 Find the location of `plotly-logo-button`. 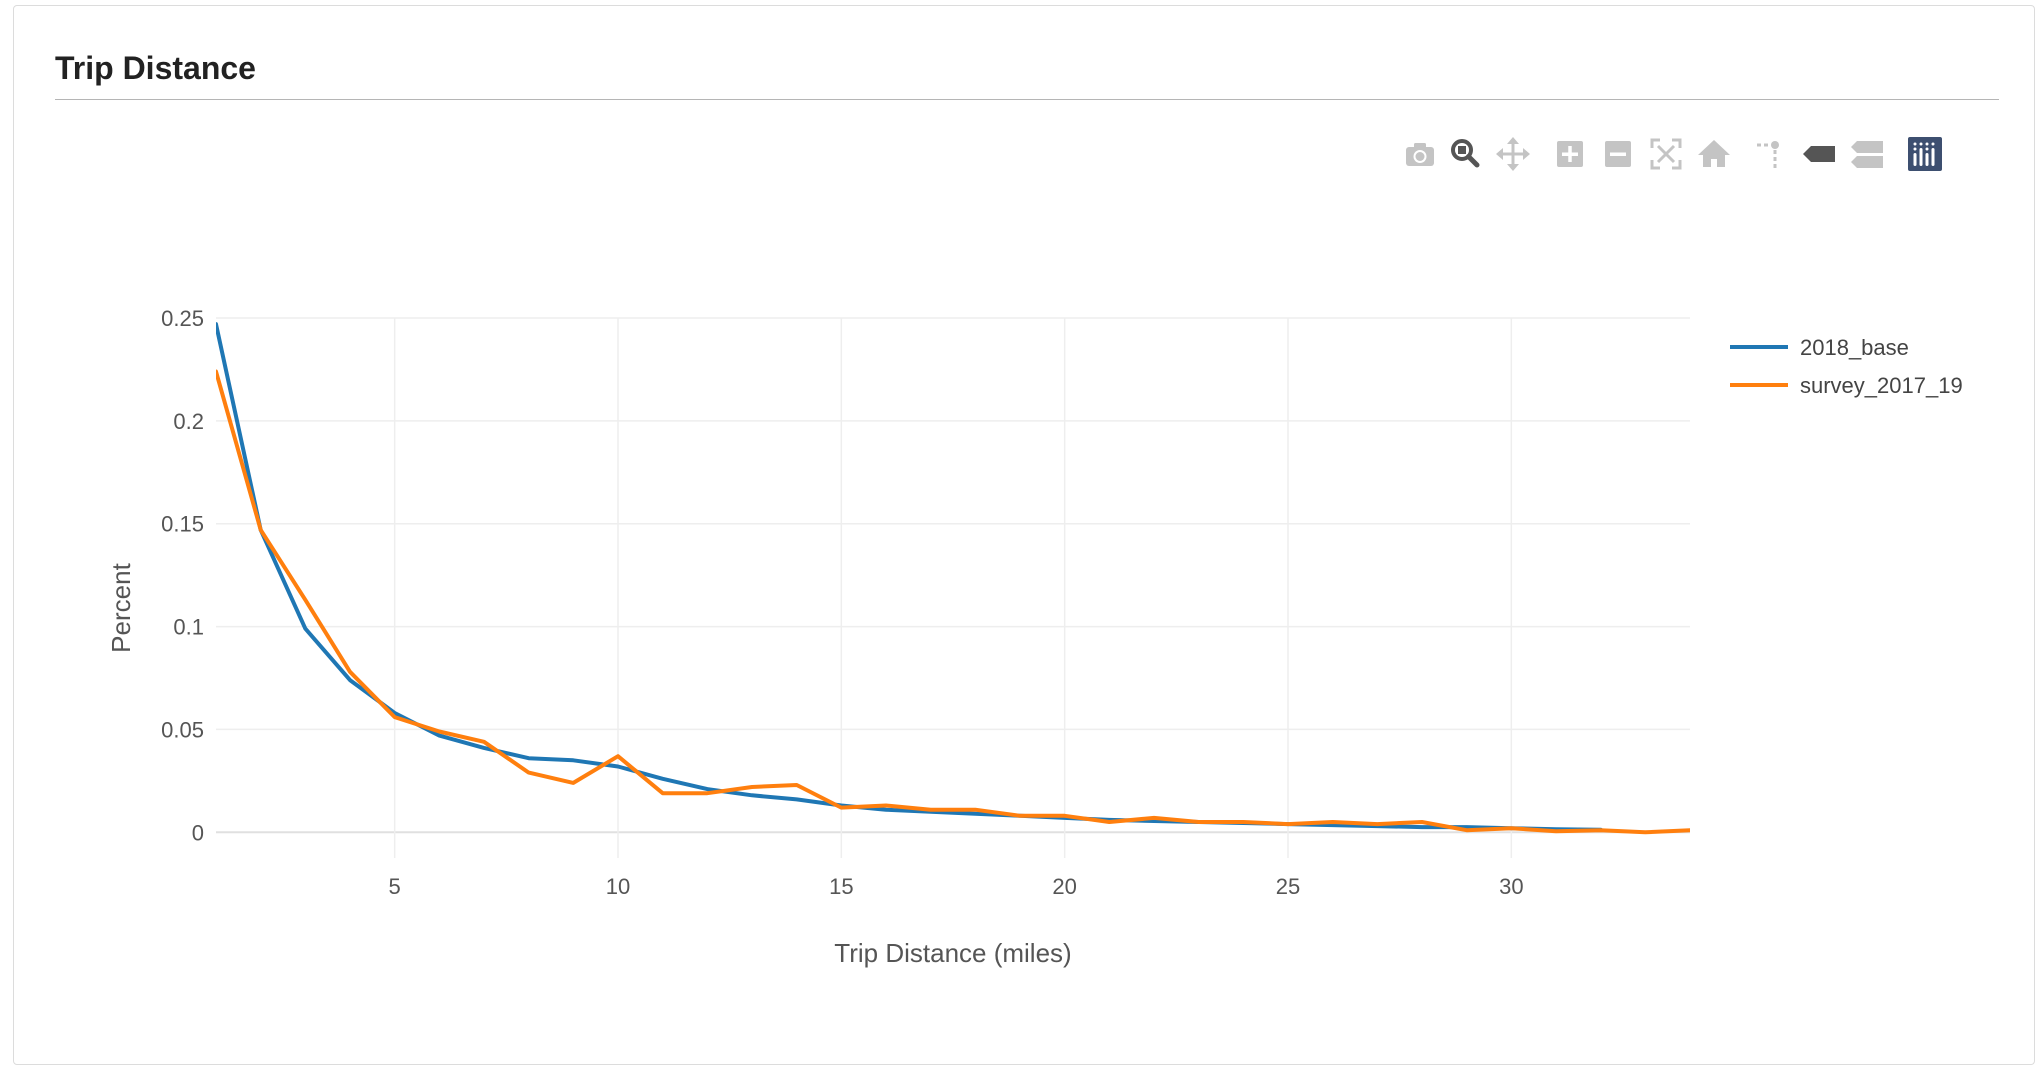

plotly-logo-button is located at coordinates (1925, 154).